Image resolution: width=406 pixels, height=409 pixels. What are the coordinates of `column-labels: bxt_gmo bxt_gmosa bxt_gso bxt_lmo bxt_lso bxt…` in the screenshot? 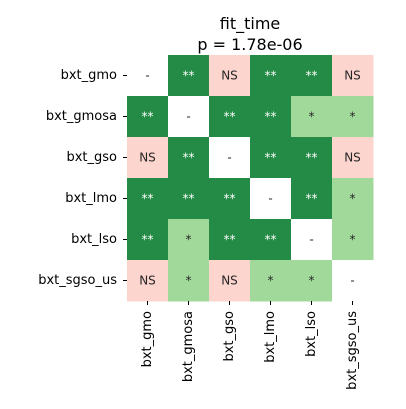 It's located at (250, 345).